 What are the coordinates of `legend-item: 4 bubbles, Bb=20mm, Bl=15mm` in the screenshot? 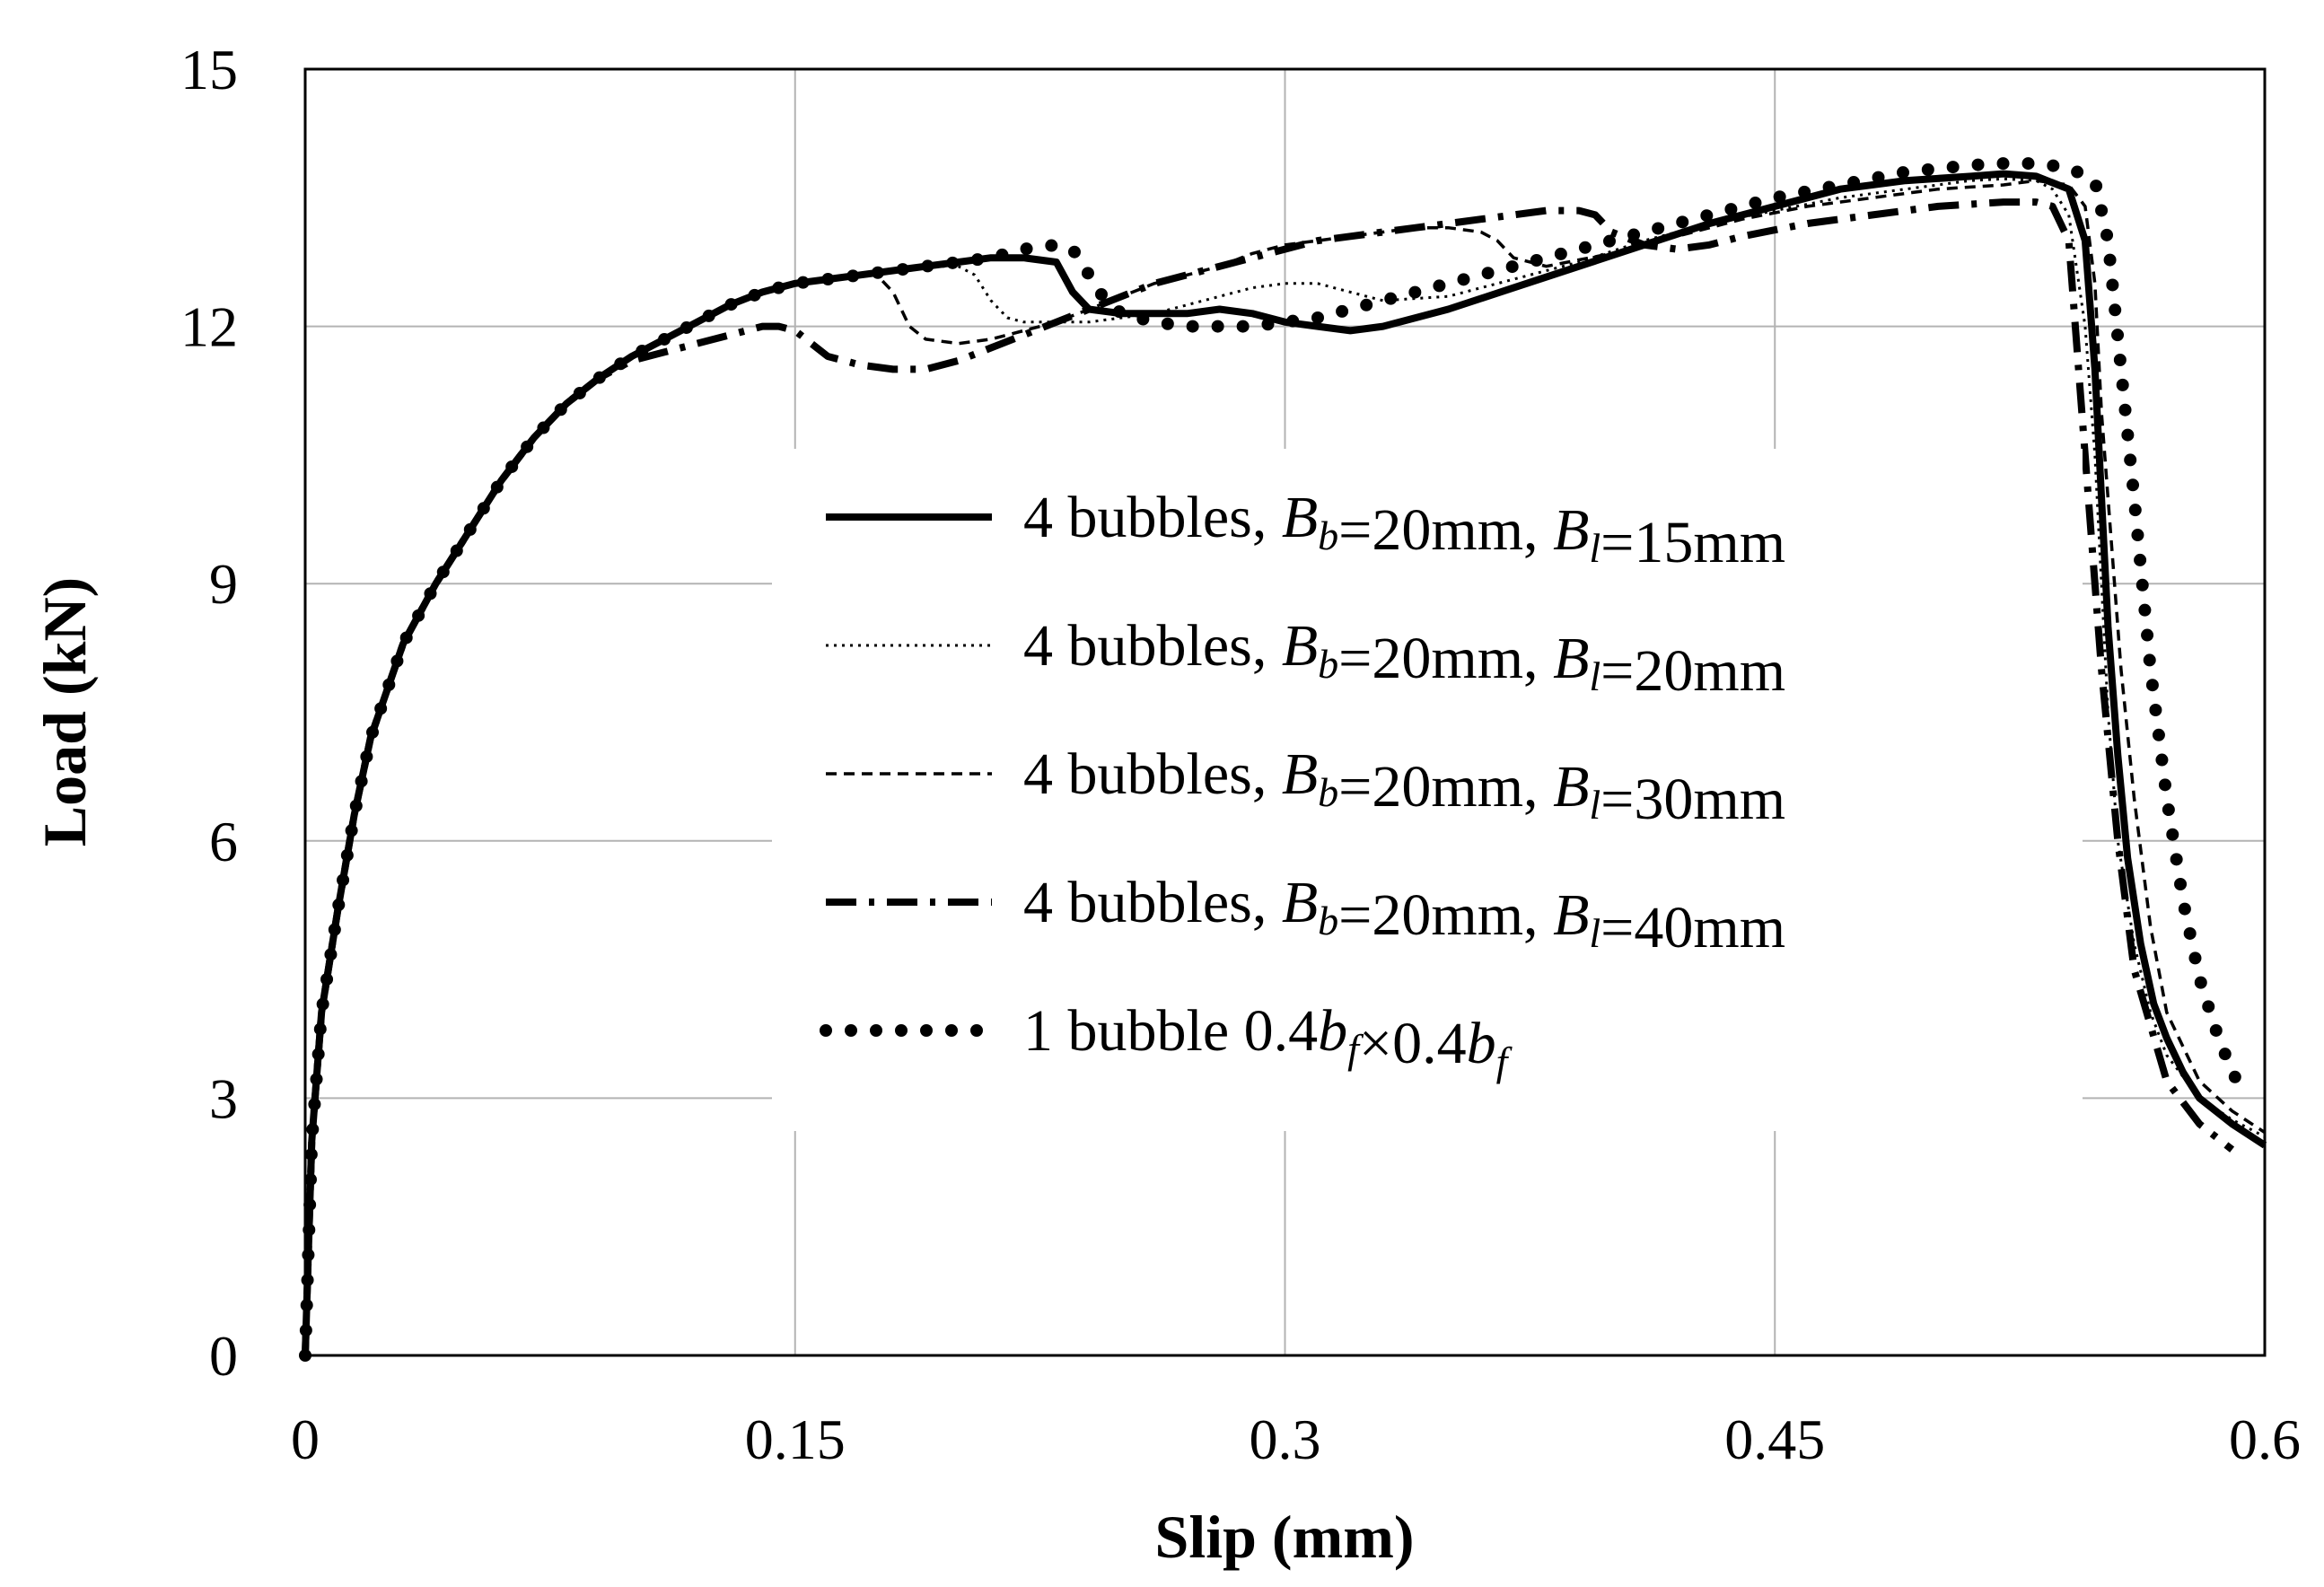 It's located at (1305, 530).